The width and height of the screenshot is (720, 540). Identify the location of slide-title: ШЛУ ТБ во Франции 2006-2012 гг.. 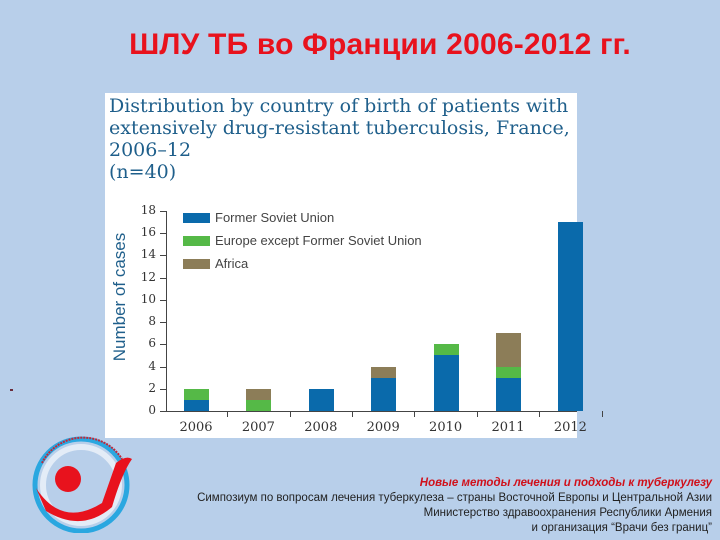
(380, 44).